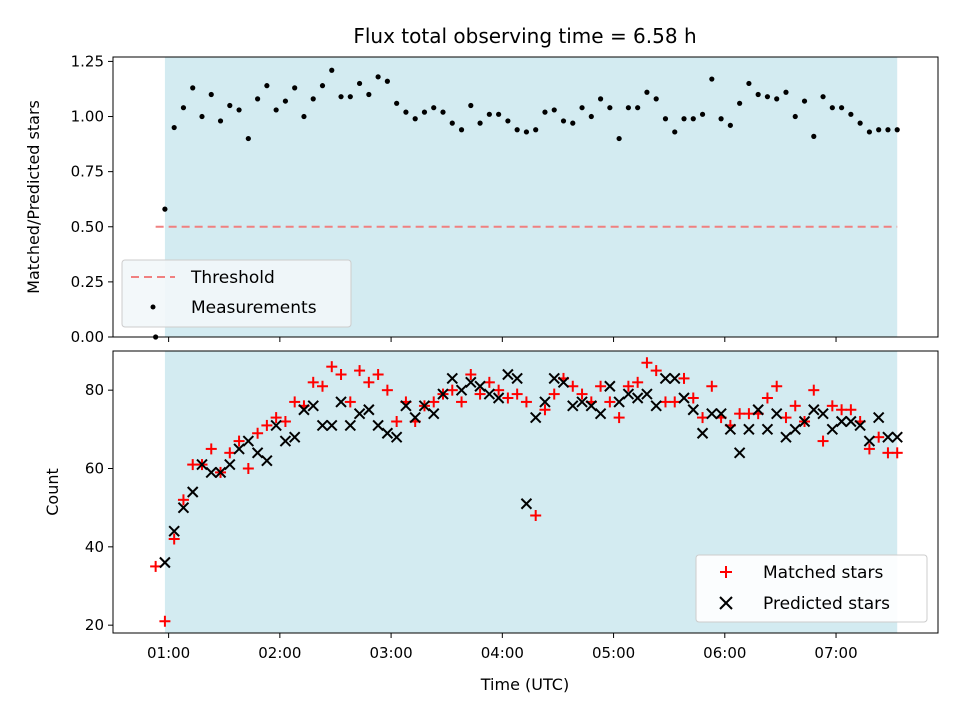 Image resolution: width=960 pixels, height=720 pixels. Describe the element at coordinates (87, 117) in the screenshot. I see `y-tick-label: 1.00` at that location.